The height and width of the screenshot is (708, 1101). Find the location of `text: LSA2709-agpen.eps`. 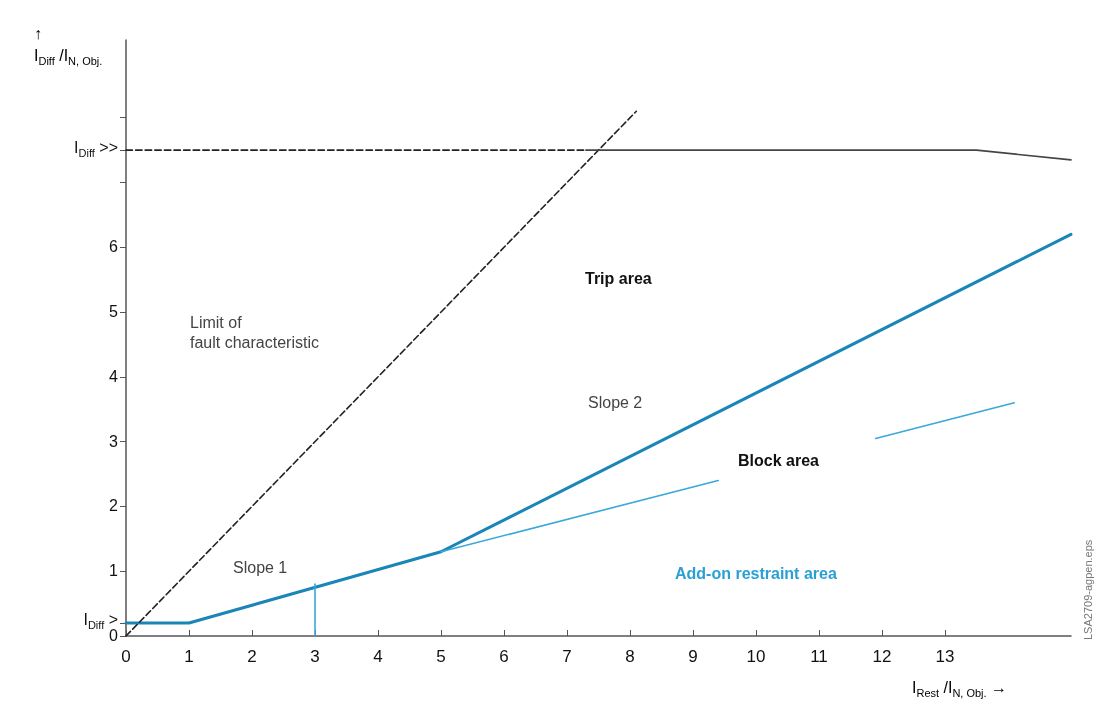

text: LSA2709-agpen.eps is located at coordinates (1088, 589).